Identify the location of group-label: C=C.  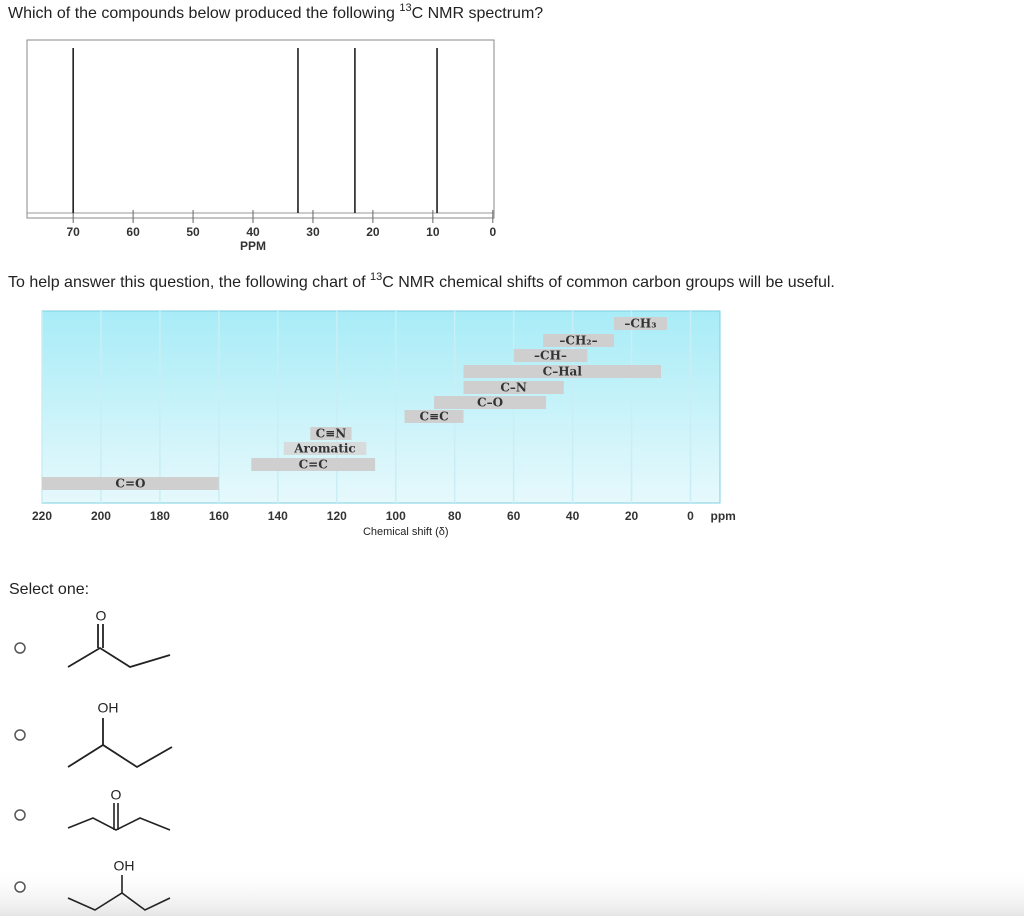
(313, 465).